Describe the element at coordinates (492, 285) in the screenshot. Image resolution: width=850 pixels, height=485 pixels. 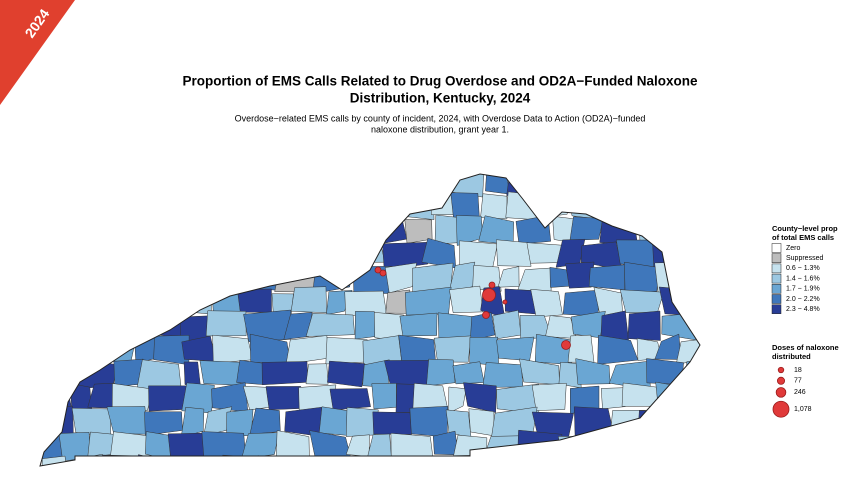
I see `bubble` at that location.